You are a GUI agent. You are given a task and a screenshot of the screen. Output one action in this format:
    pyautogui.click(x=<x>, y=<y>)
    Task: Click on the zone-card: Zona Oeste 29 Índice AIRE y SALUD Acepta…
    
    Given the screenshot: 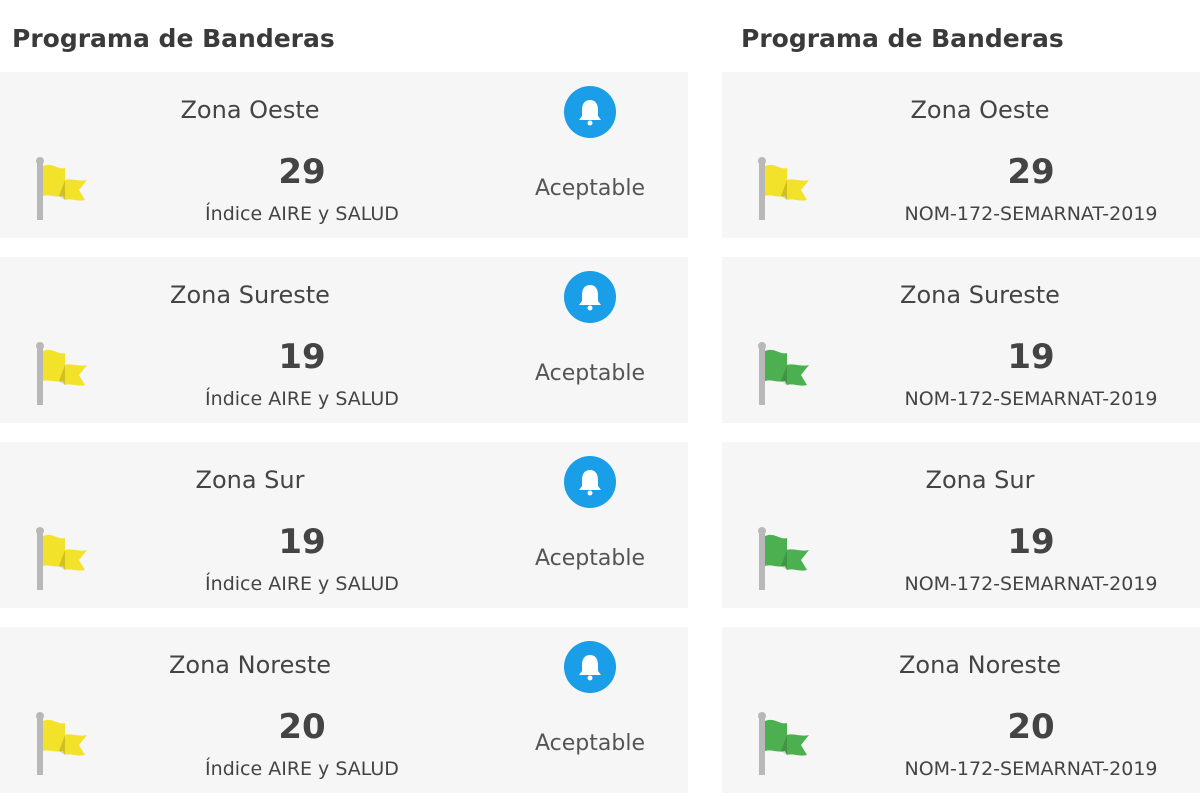 What is the action you would take?
    pyautogui.click(x=344, y=155)
    